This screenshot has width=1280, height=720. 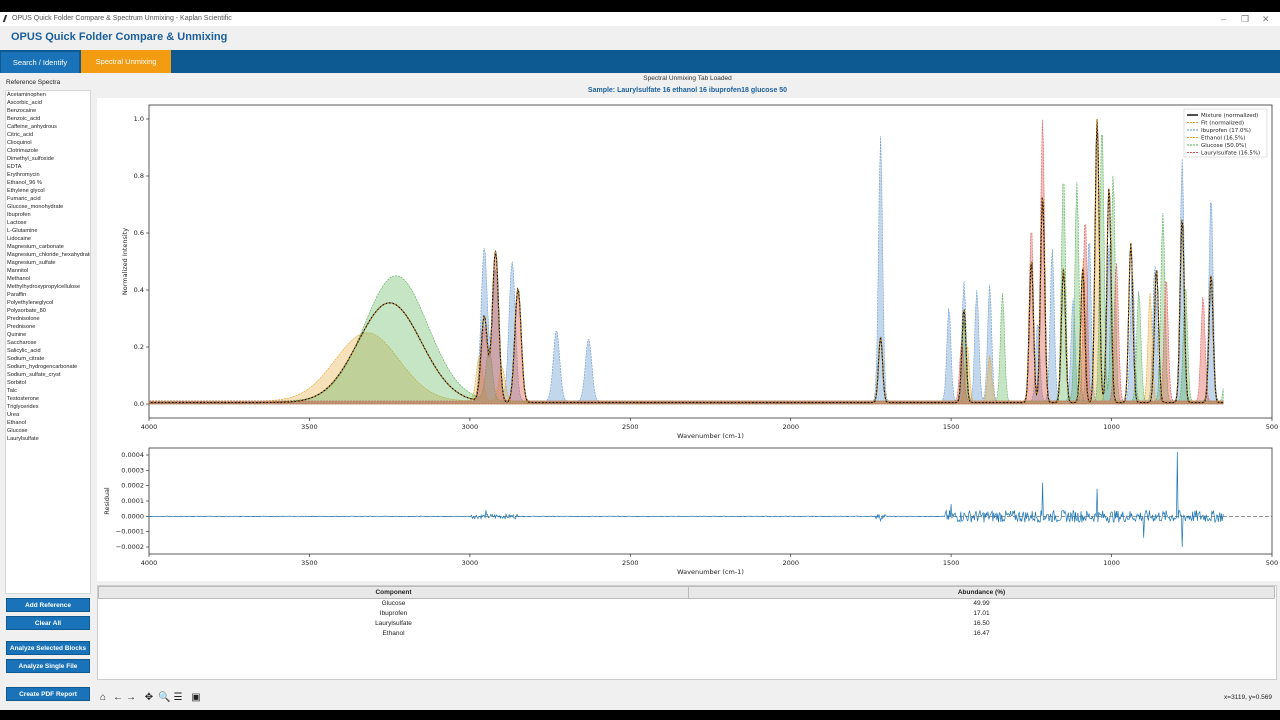 I want to click on pan-icon: ✥, so click(x=149, y=697).